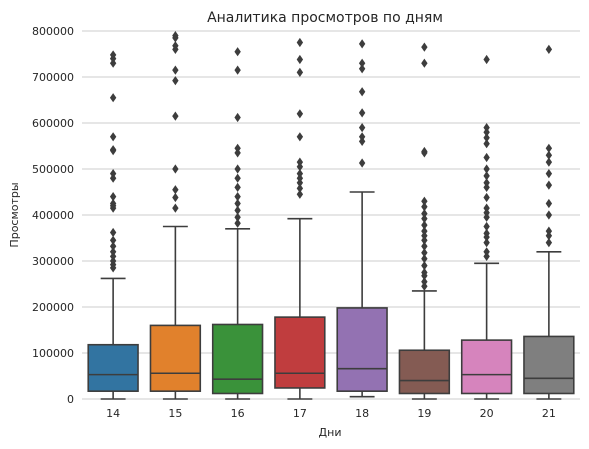 This screenshot has width=589, height=449. What do you see at coordinates (70, 399) in the screenshot?
I see `y-tick-label: 0` at bounding box center [70, 399].